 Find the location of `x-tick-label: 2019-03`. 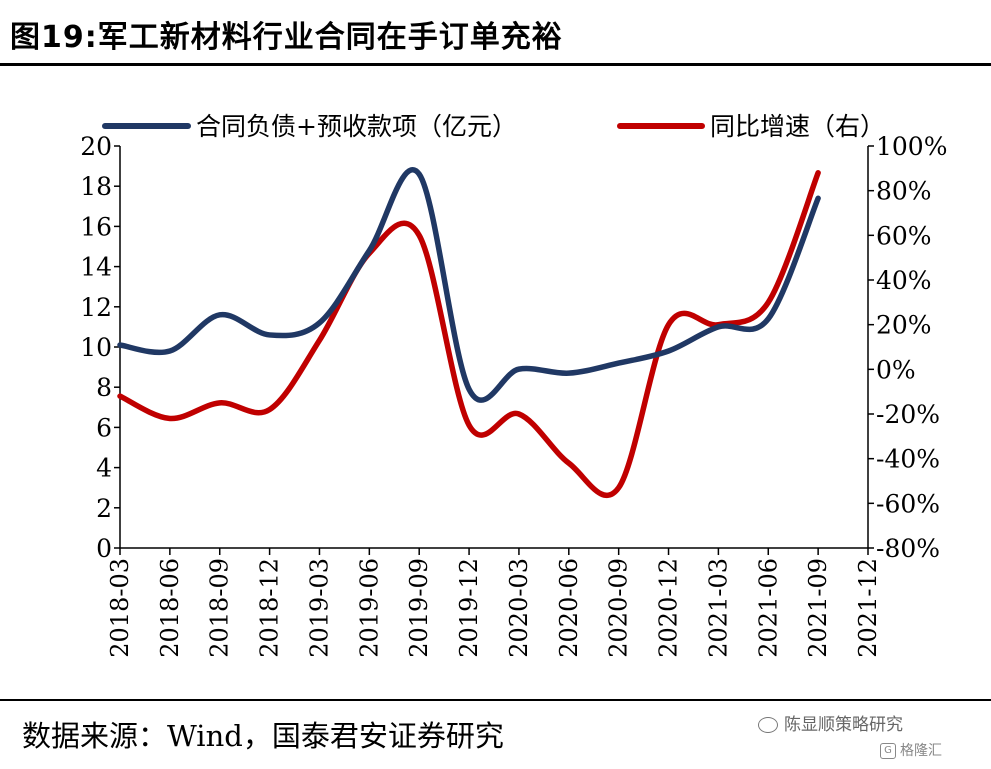

x-tick-label: 2019-03 is located at coordinates (319, 608).